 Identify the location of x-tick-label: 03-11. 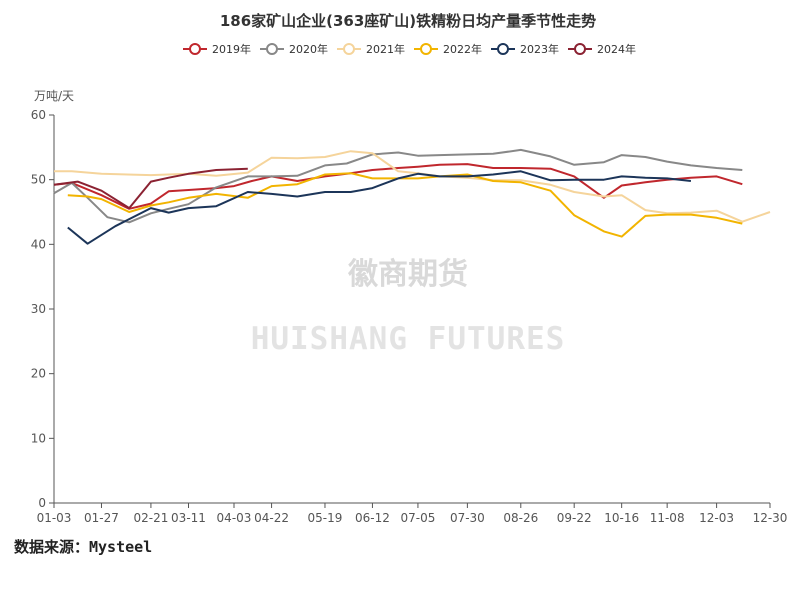
(188, 518).